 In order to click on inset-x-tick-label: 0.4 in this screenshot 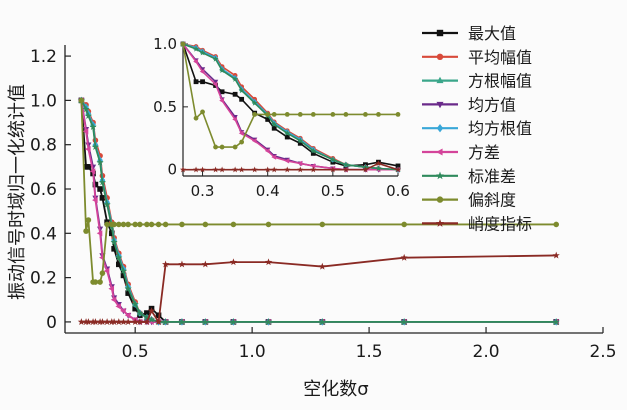, I will do `click(268, 191)`.